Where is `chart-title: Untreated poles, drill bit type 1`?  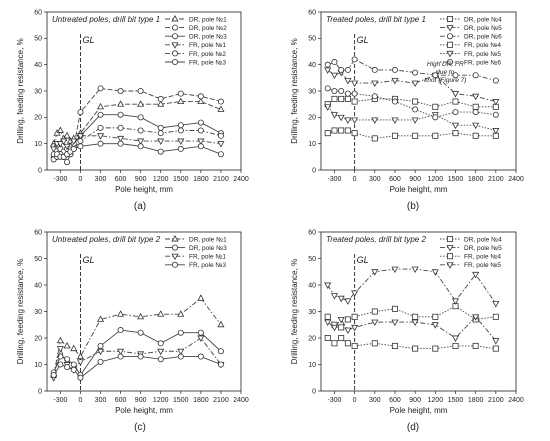
chart-title: Untreated poles, drill bit type 1 is located at coordinates (106, 19).